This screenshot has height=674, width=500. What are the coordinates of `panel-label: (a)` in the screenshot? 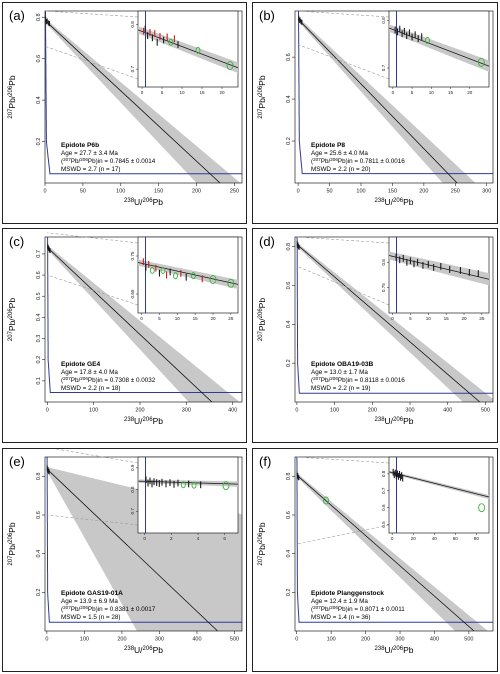 It's located at (17, 15).